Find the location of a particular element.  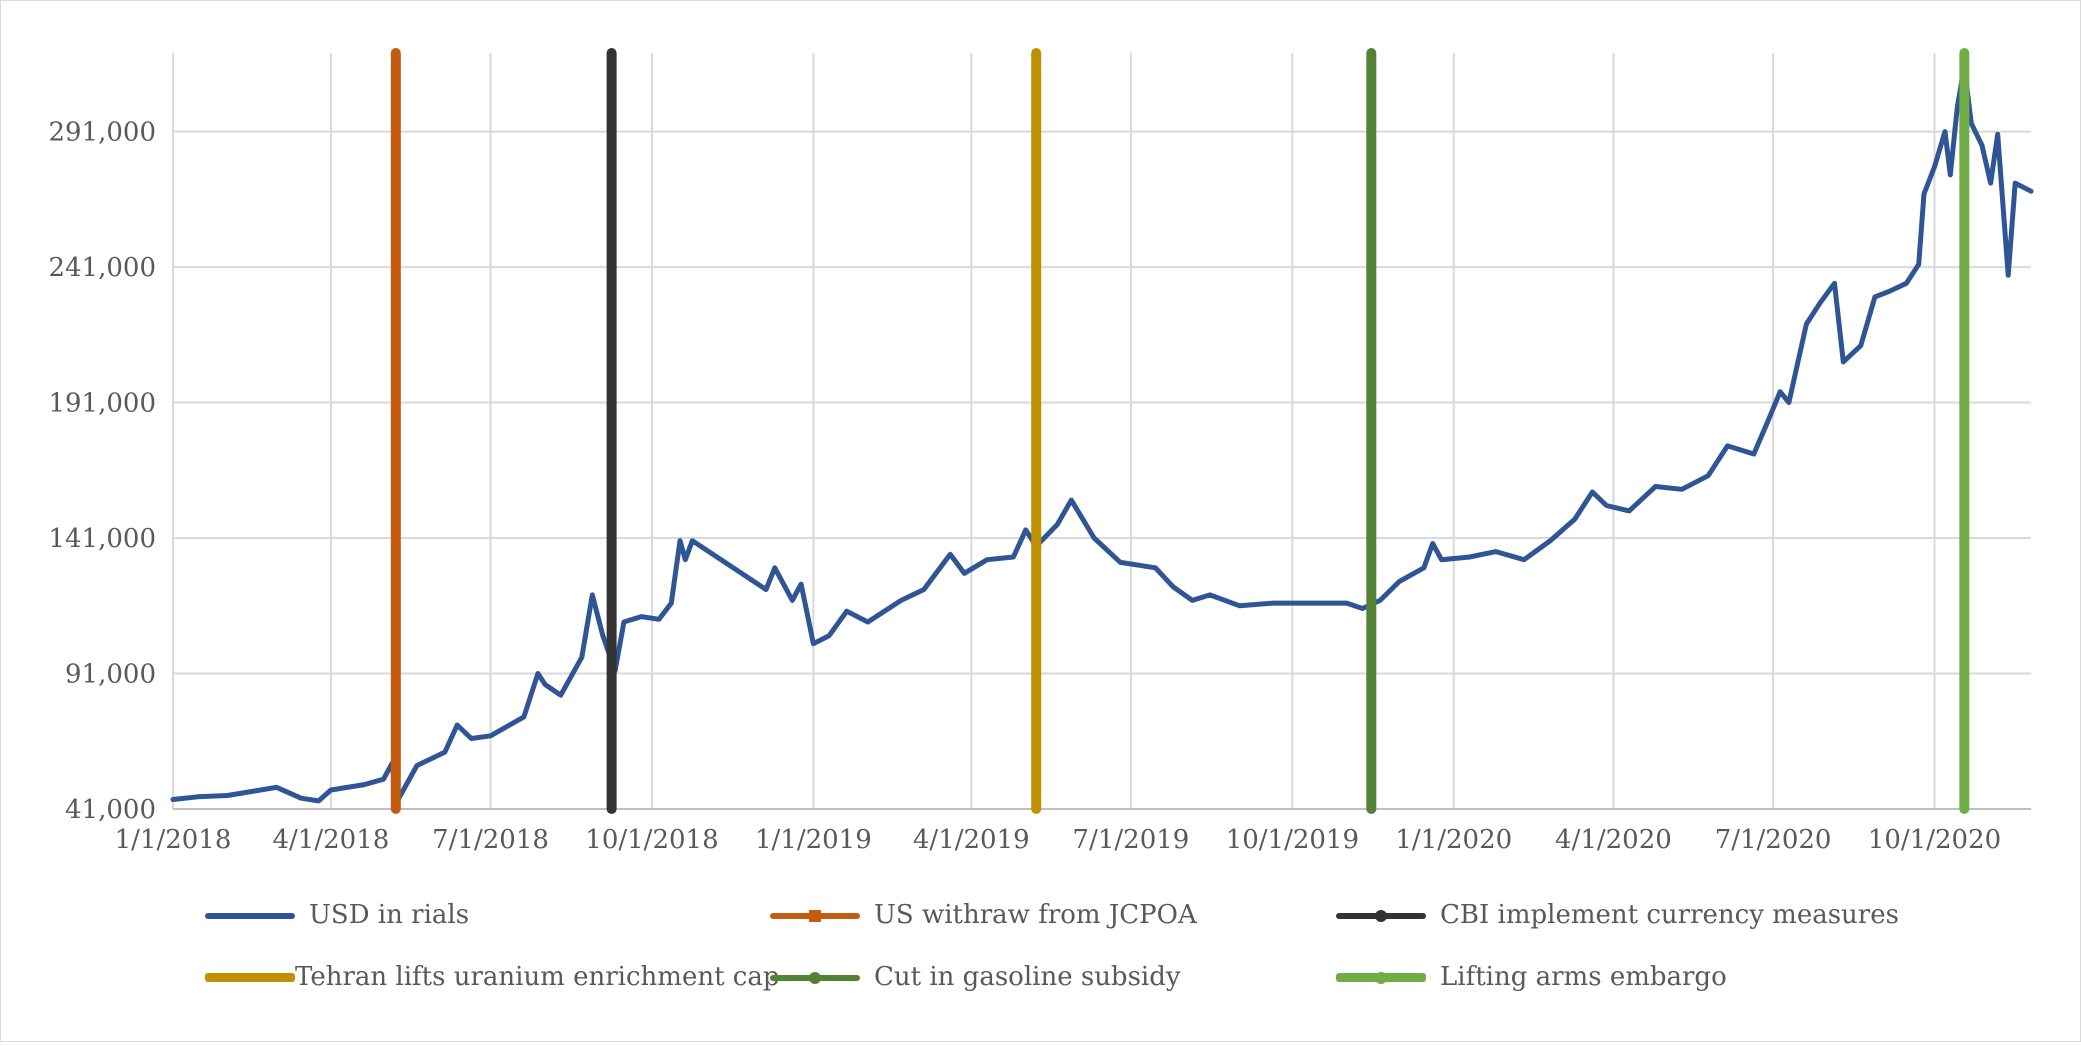

legend-item-usd-in-rials: USD in rials is located at coordinates (337, 915).